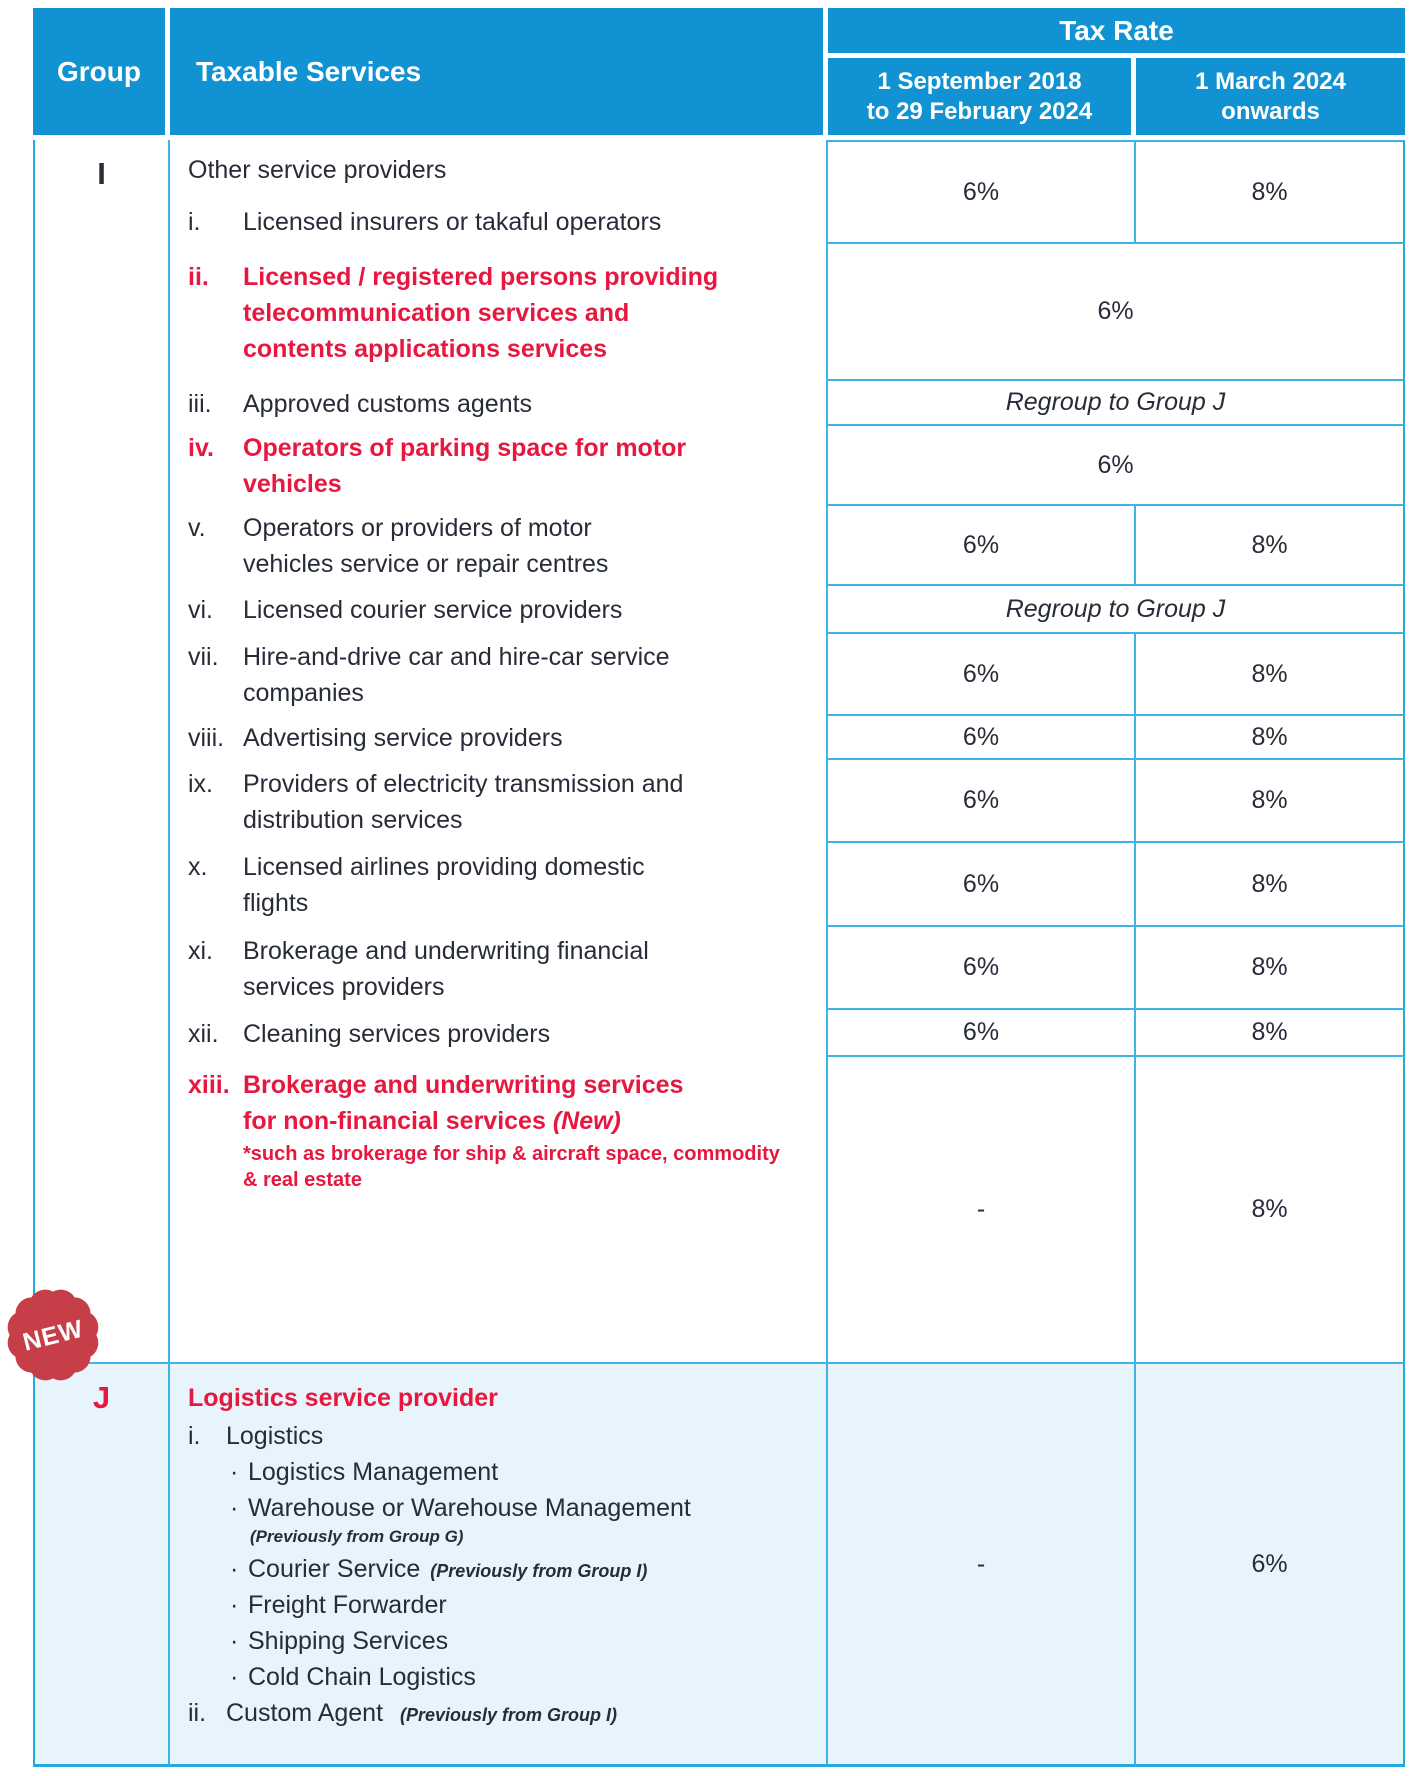  Describe the element at coordinates (201, 448) in the screenshot. I see `item-numeral: iv.` at that location.